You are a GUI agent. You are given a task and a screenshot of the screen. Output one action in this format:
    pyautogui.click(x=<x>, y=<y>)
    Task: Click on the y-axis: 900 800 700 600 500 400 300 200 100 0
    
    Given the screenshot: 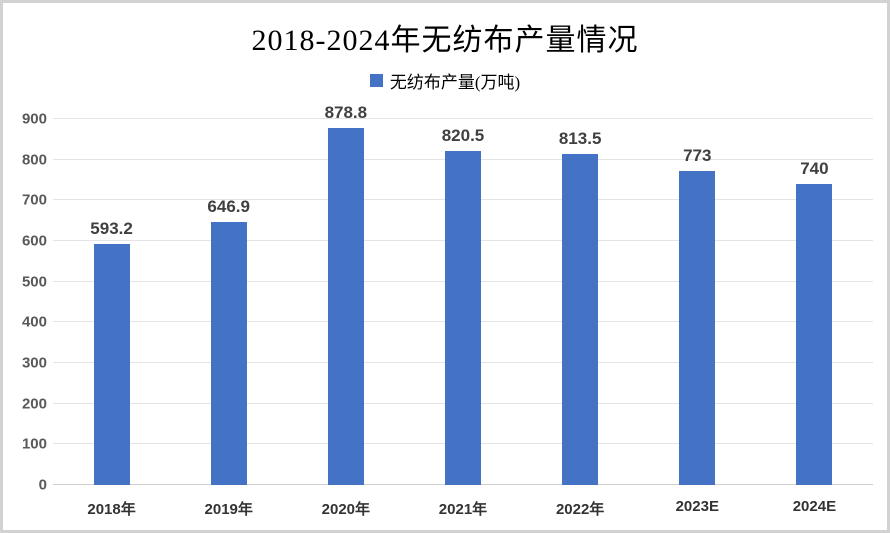 What is the action you would take?
    pyautogui.click(x=31, y=302)
    